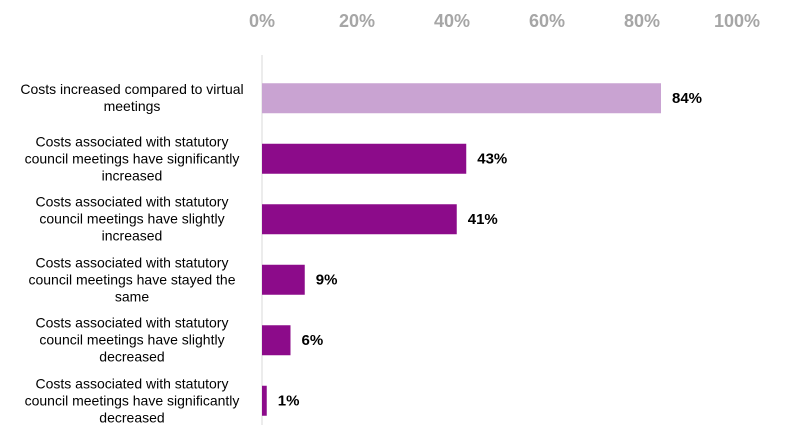 The image size is (800, 439). What do you see at coordinates (289, 401) in the screenshot?
I see `value-label: 1%` at bounding box center [289, 401].